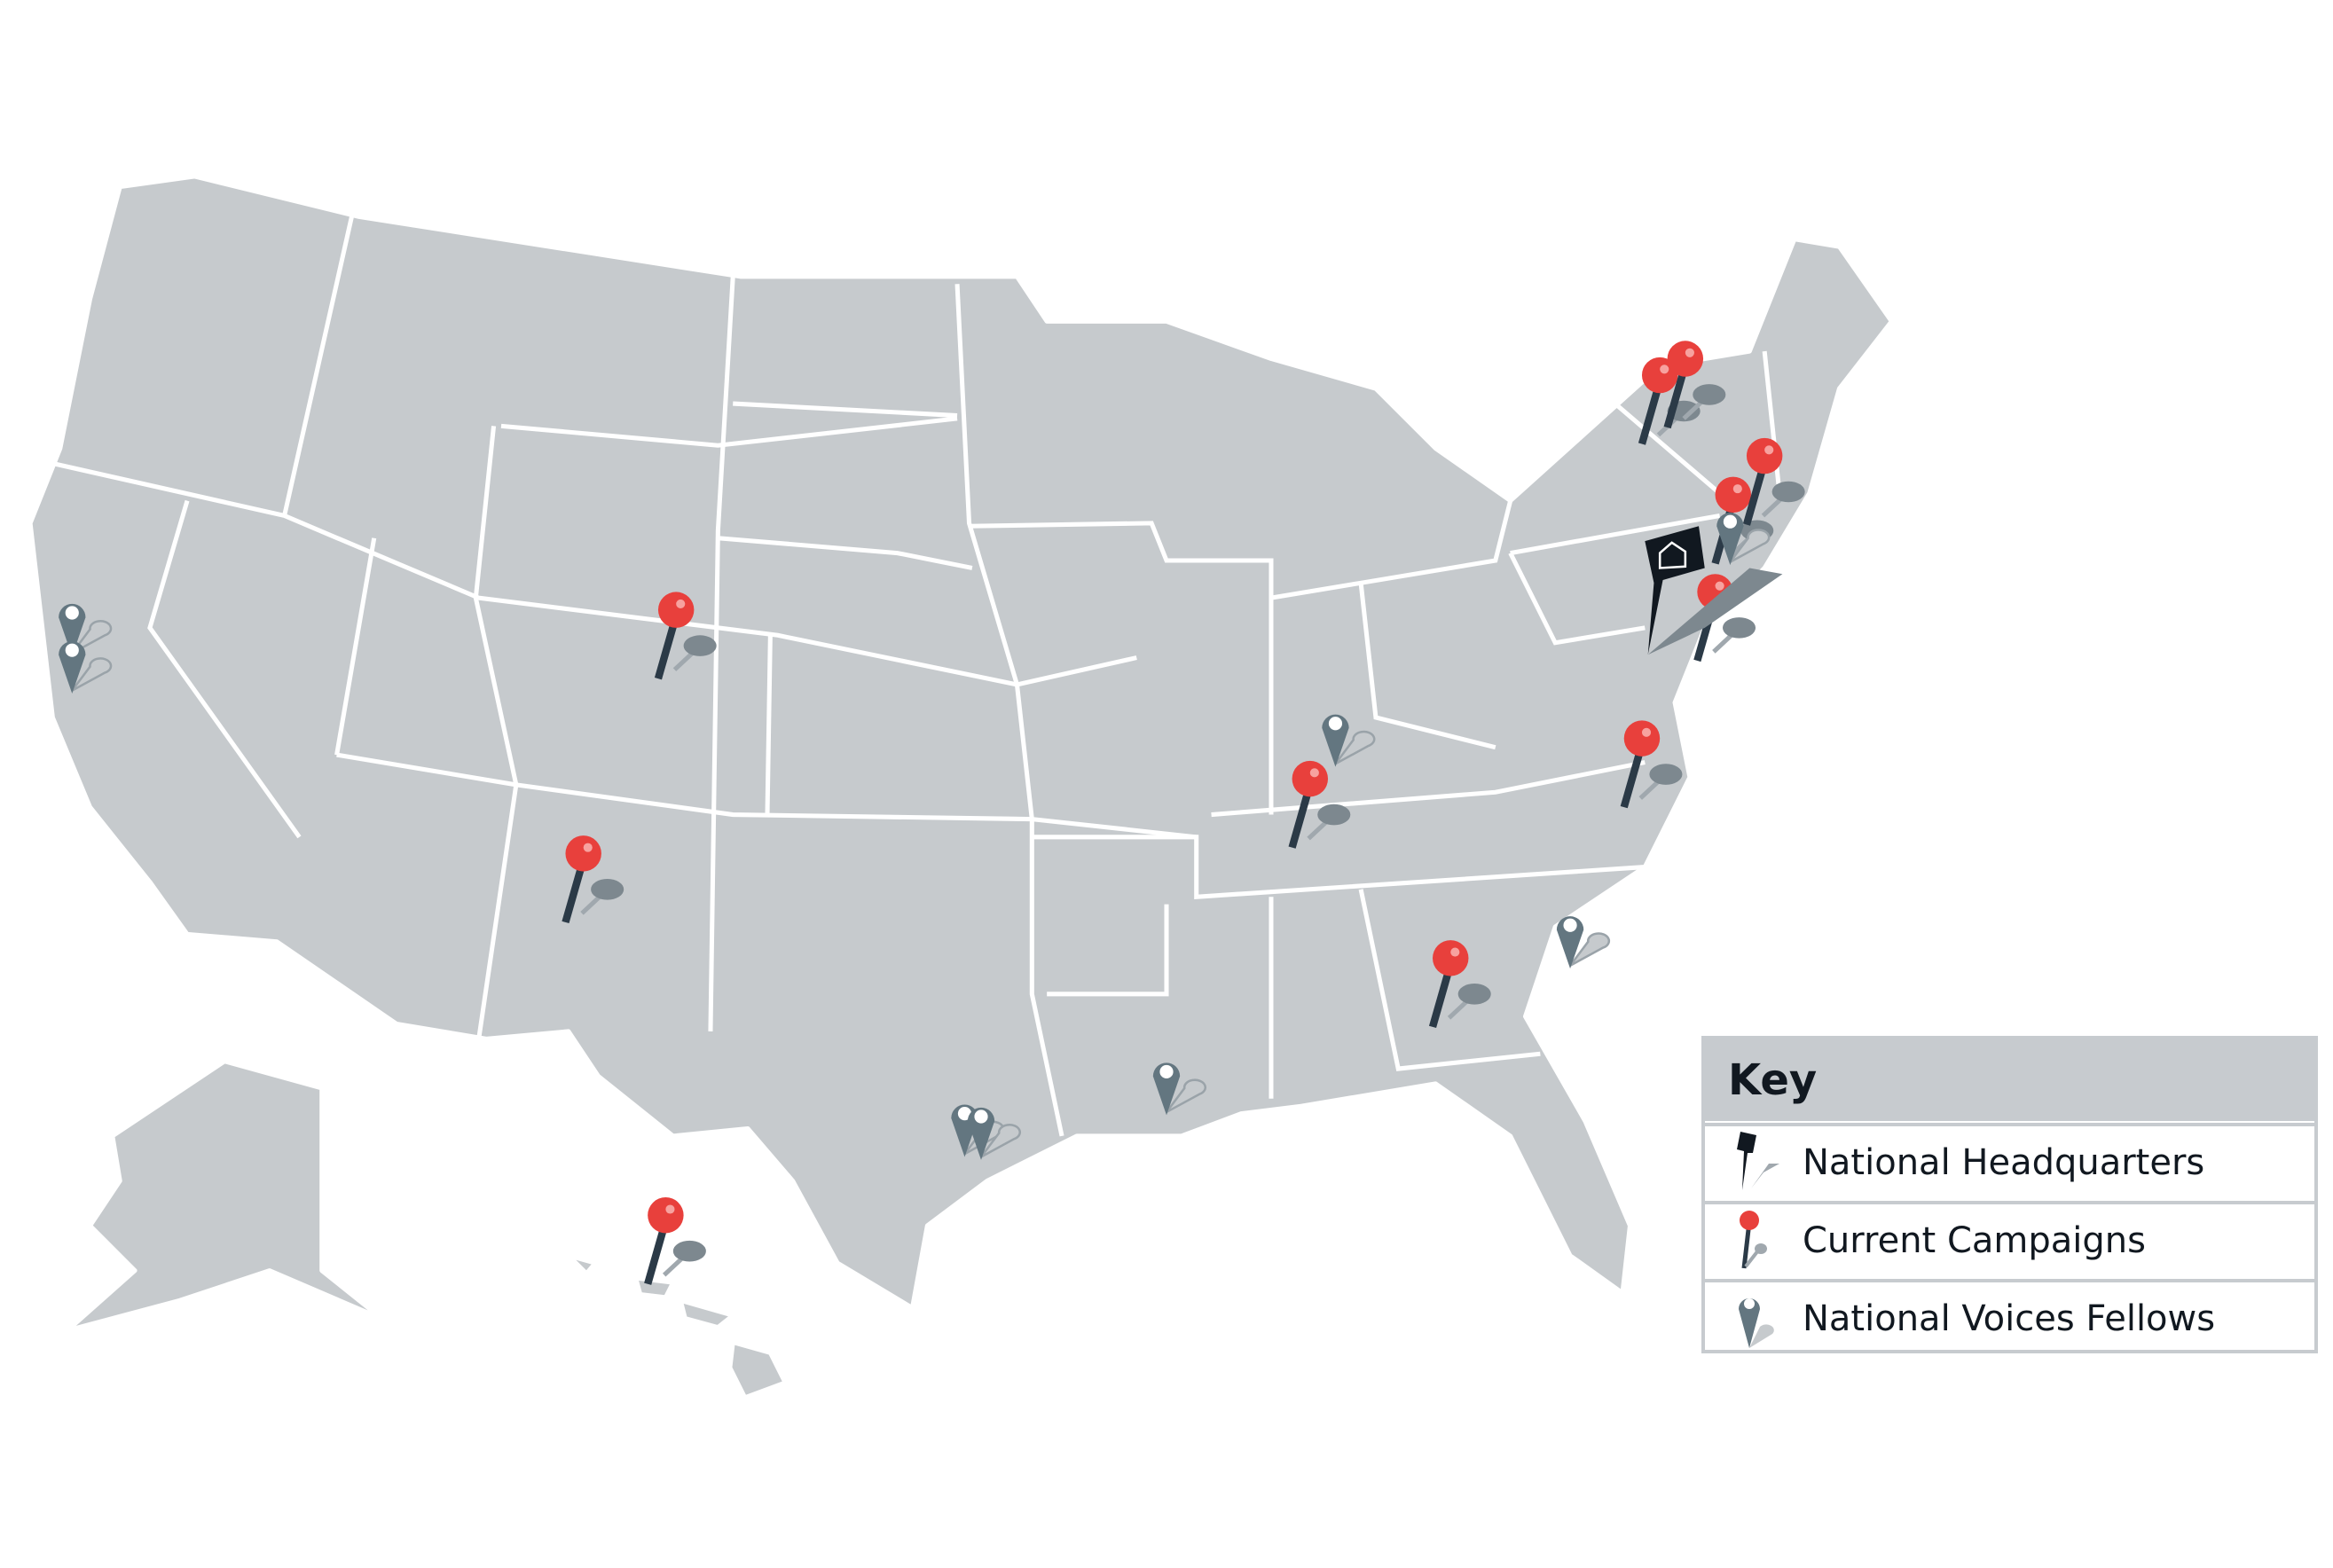 The width and height of the screenshot is (2333, 1568). I want to click on key-item-label: National Voices Fellows, so click(2009, 1318).